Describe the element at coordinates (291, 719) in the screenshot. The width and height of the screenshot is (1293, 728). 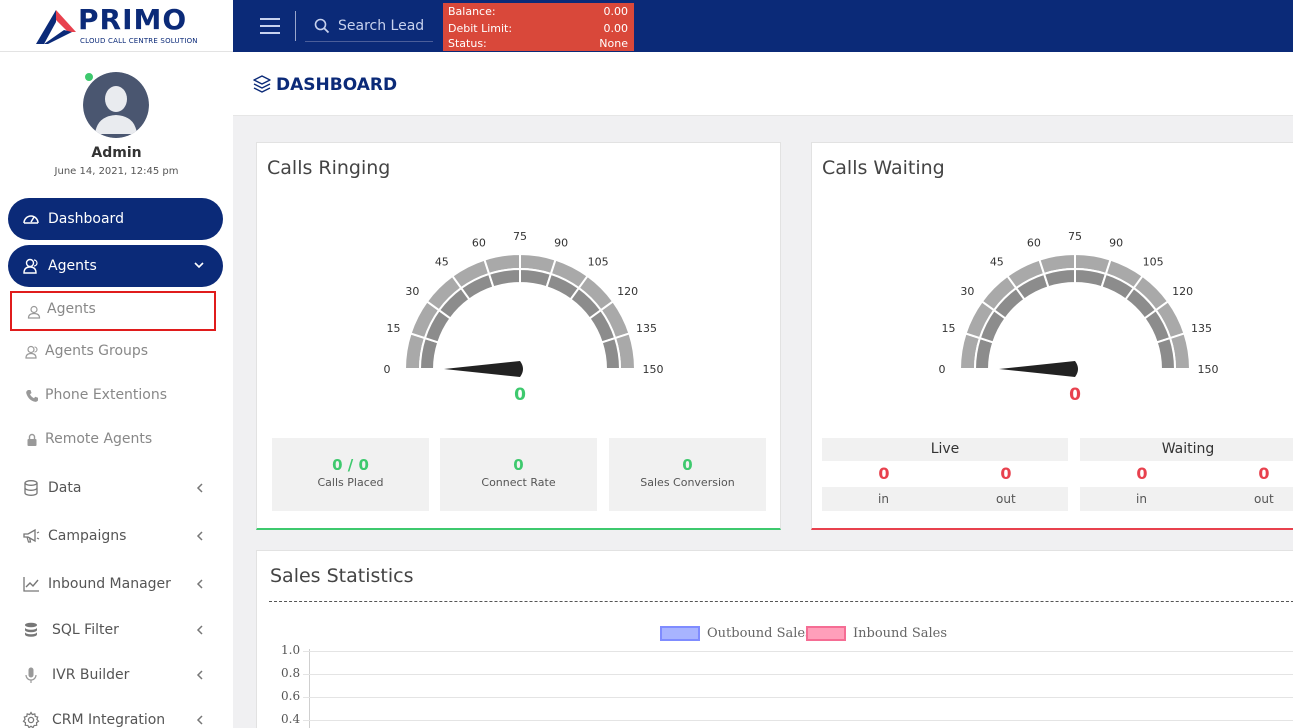
I see `y-tick-label: 0.4` at that location.